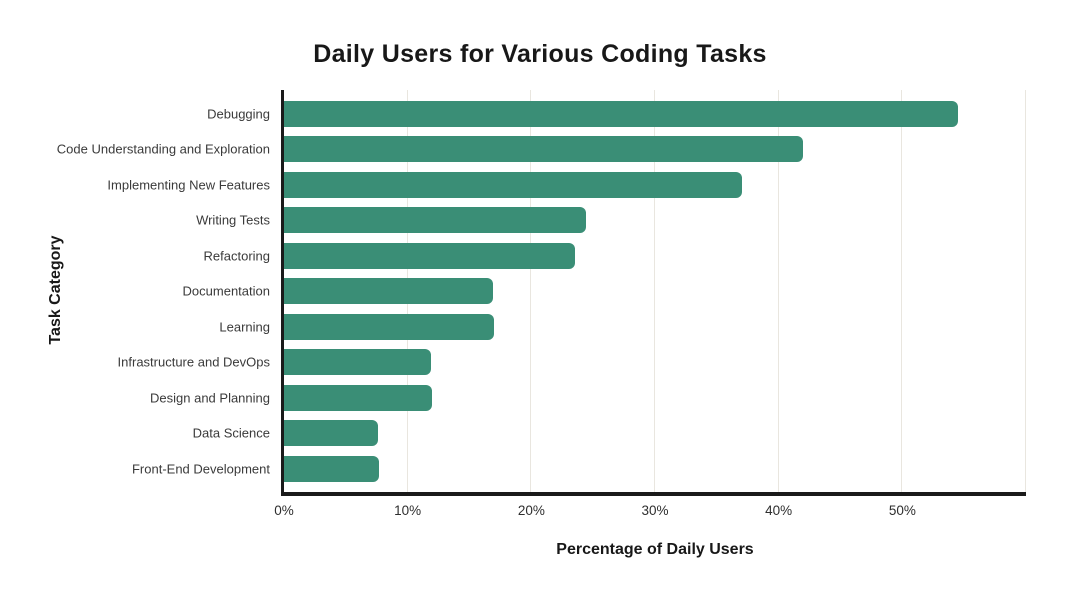 The height and width of the screenshot is (608, 1080). Describe the element at coordinates (188, 185) in the screenshot. I see `category-label: Implementing New Features` at that location.